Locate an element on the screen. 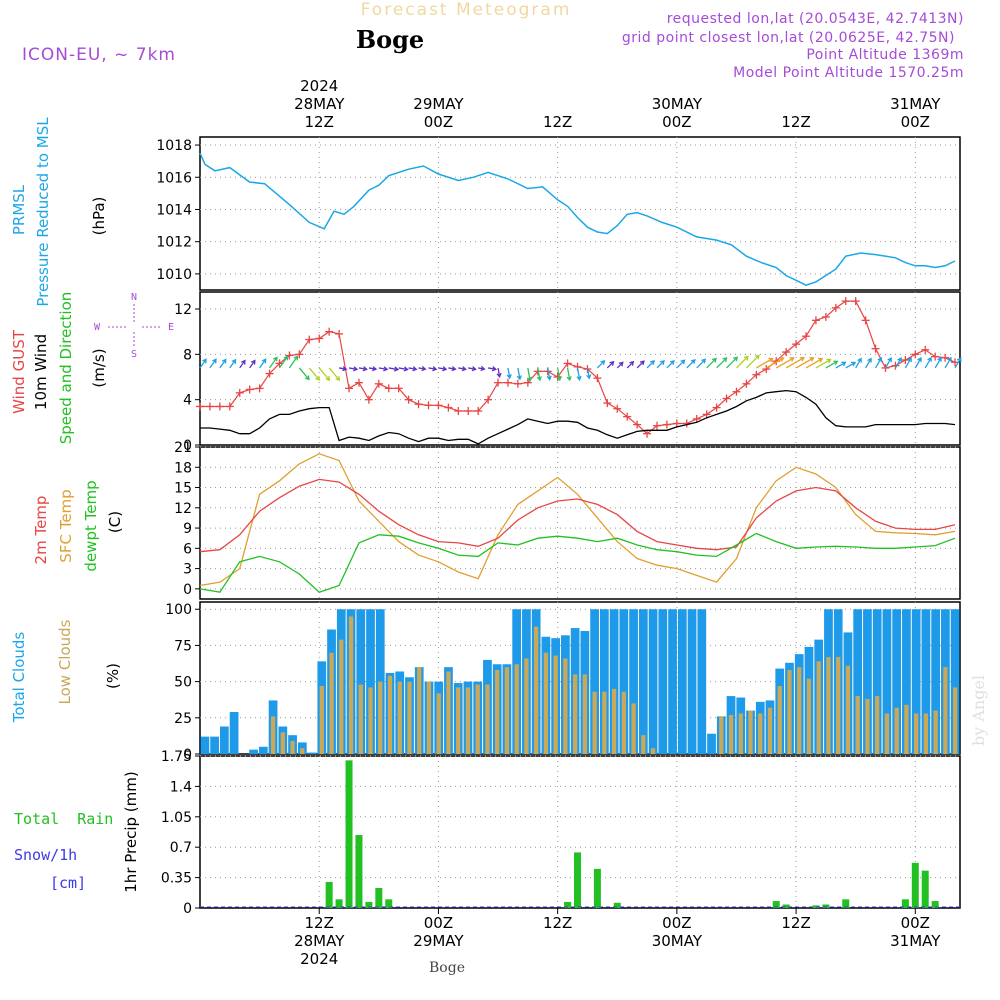  top-axis-label: 00Z is located at coordinates (438, 122).